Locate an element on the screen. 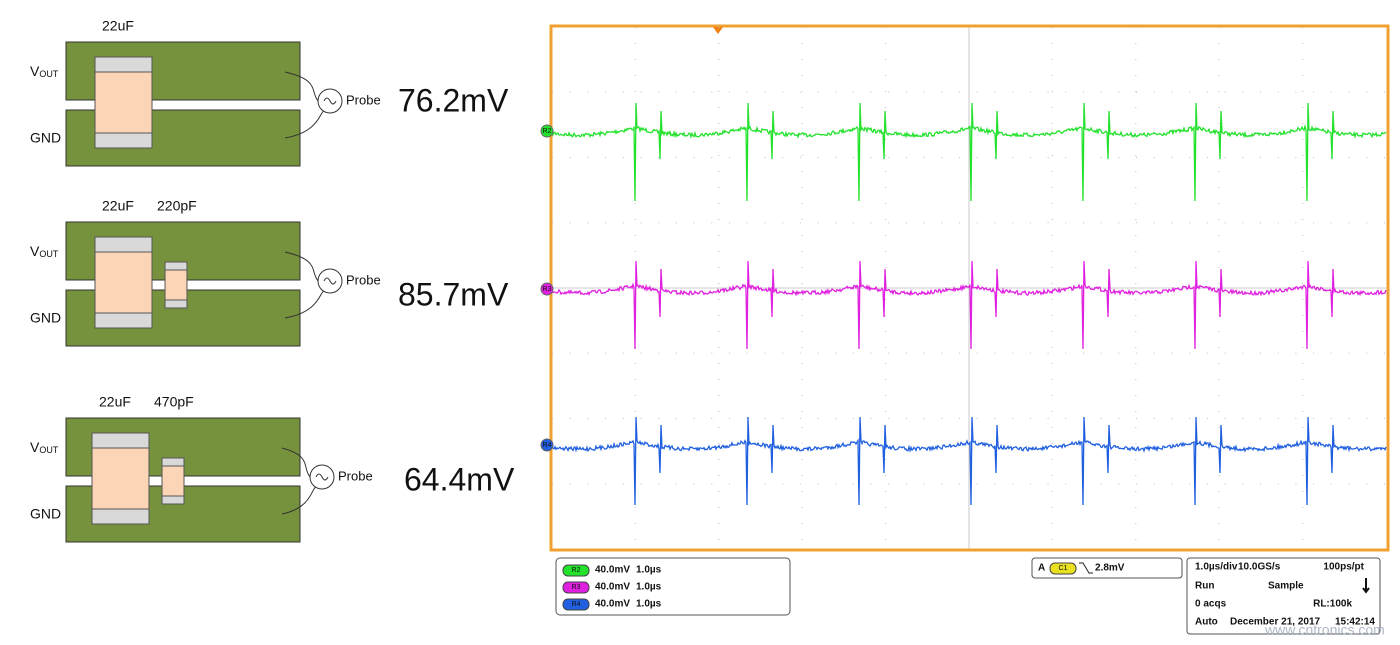 The width and height of the screenshot is (1400, 645). acq-resolution: 100ps/pt is located at coordinates (1343, 567).